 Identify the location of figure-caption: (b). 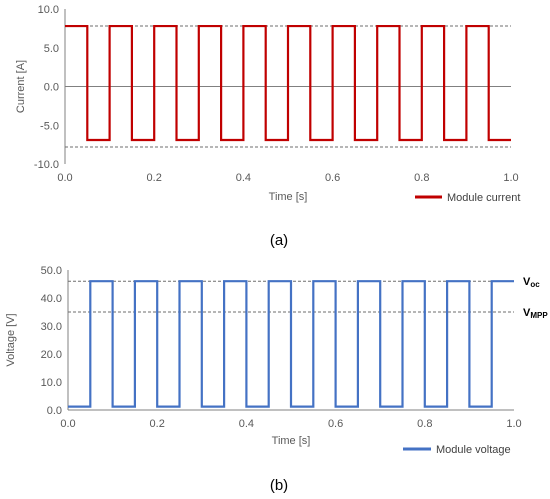
(279, 485).